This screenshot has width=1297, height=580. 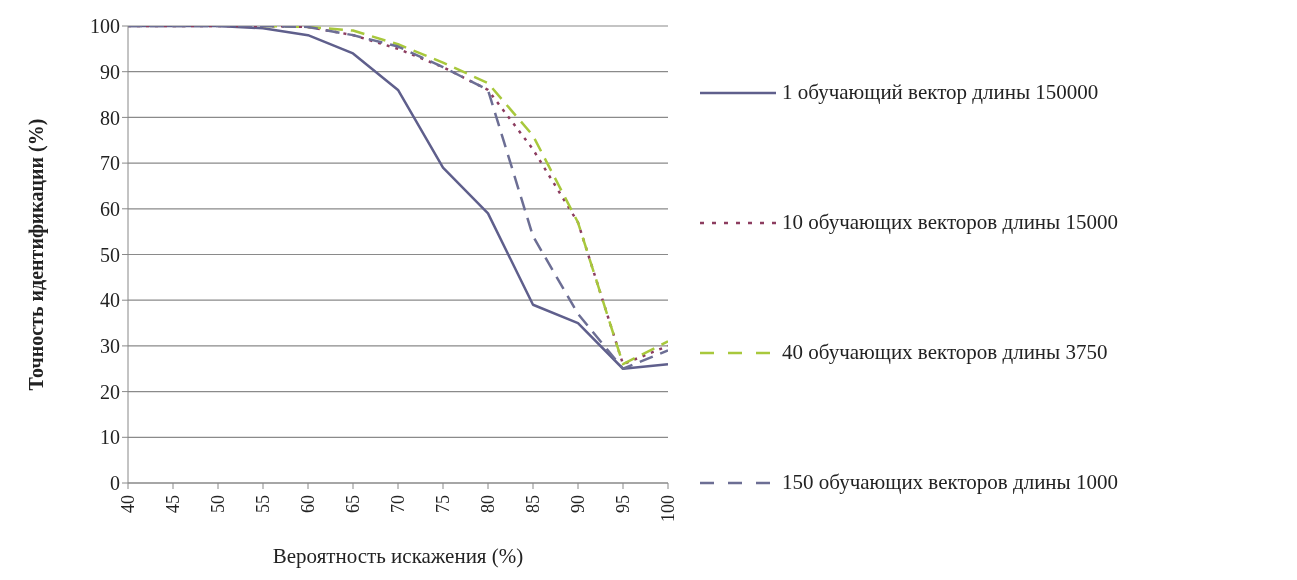 I want to click on y-tick-label: 10, so click(x=110, y=437).